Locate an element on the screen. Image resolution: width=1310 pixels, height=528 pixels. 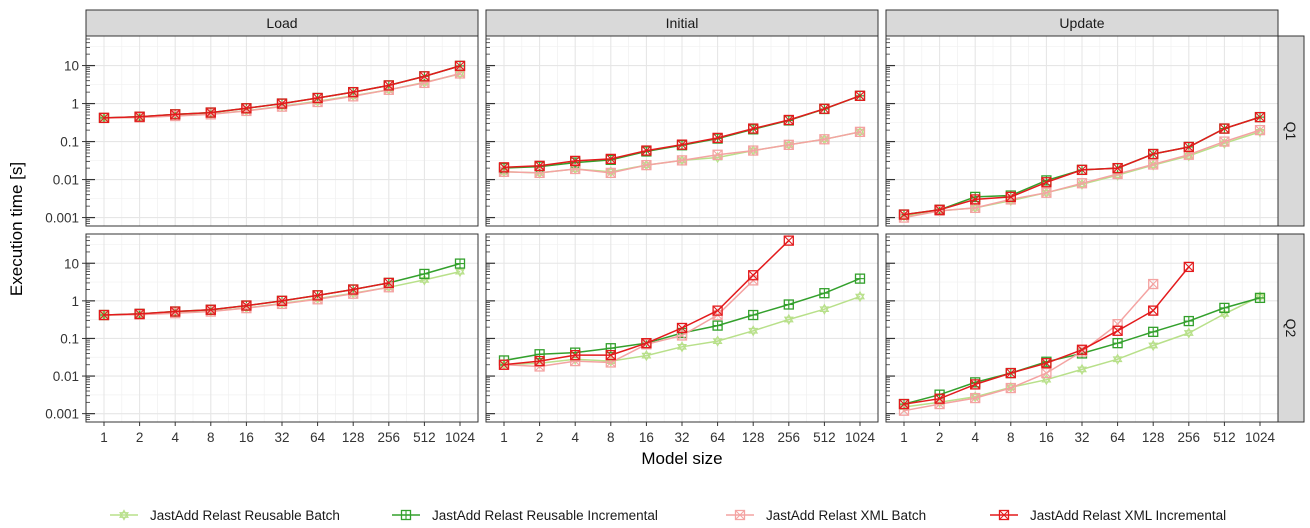
strip-label: Q1 is located at coordinates (1291, 131).